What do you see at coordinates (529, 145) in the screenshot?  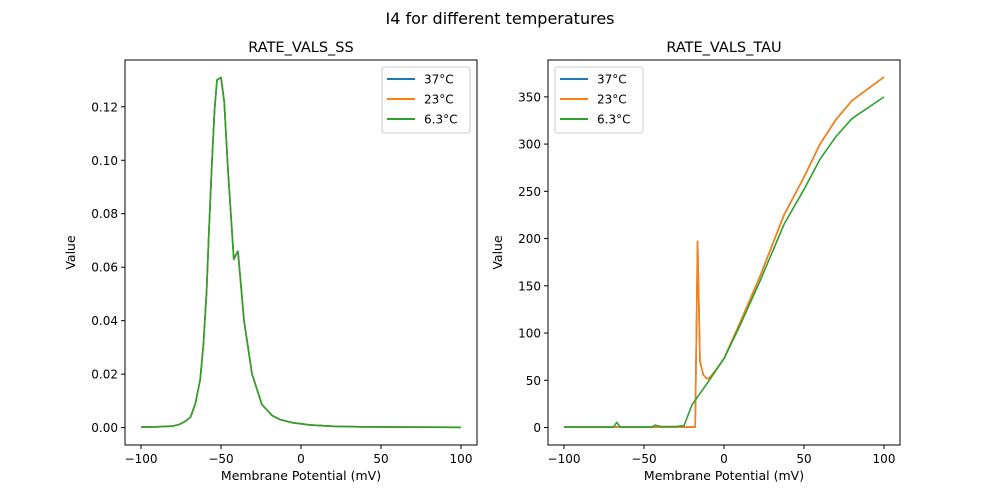 I see `y-tick-label: 300` at bounding box center [529, 145].